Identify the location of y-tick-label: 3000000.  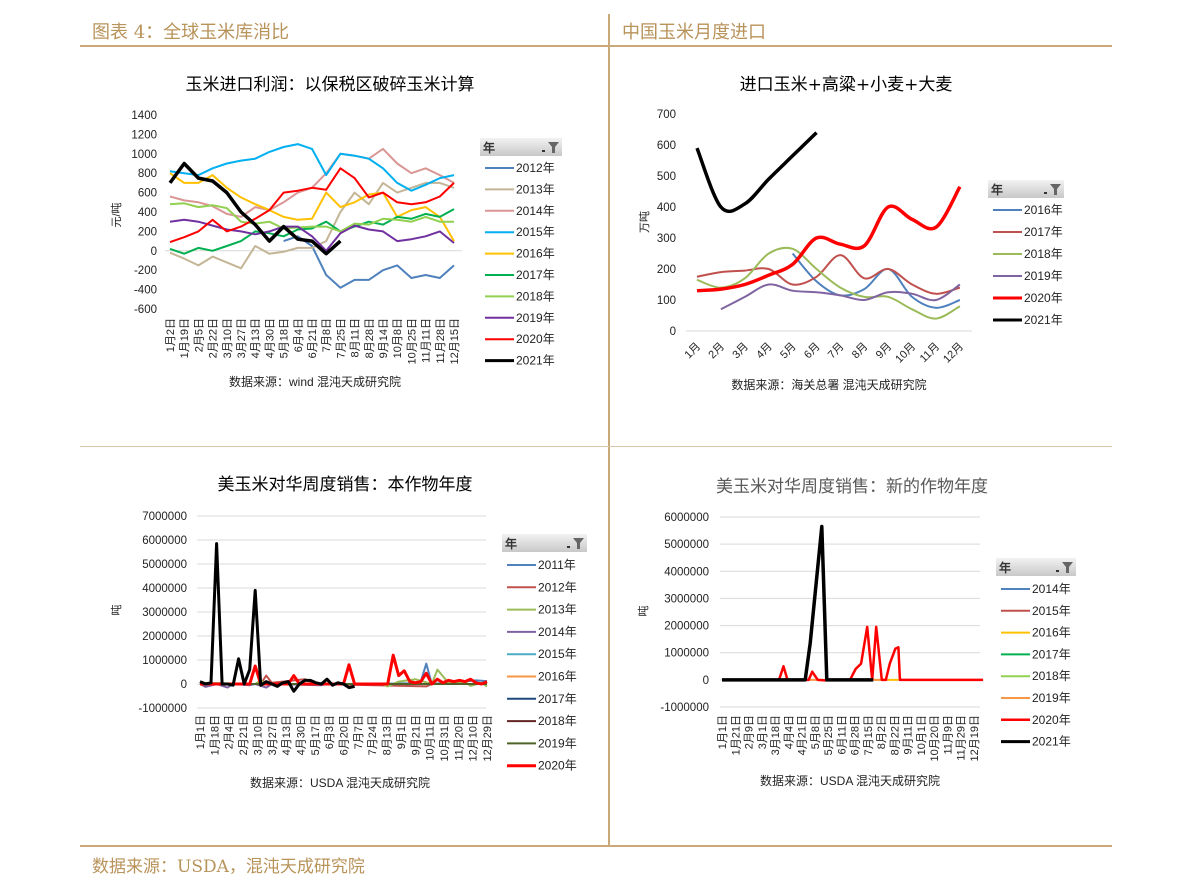
(164, 613).